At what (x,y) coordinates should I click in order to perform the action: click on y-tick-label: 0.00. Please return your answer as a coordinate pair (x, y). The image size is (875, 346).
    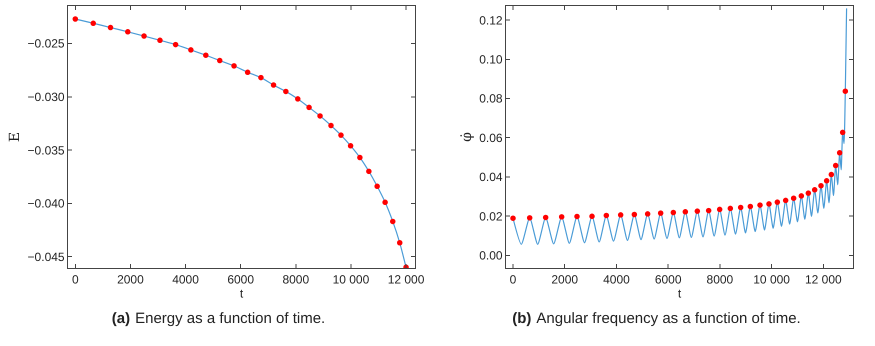
    Looking at the image, I should click on (491, 255).